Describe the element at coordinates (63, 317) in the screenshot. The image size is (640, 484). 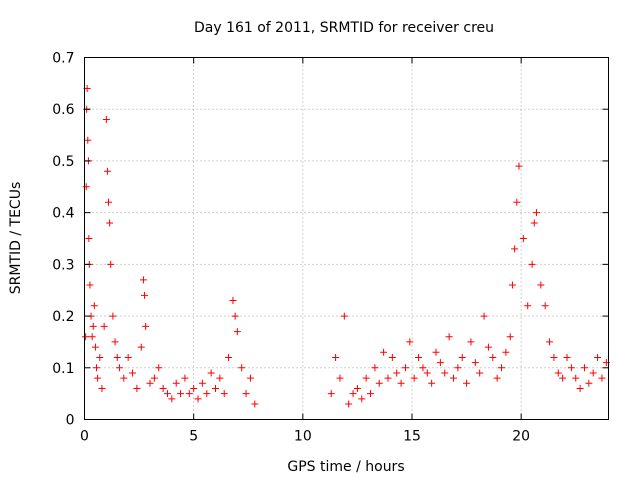
I see `y-tick-label: 0.2` at that location.